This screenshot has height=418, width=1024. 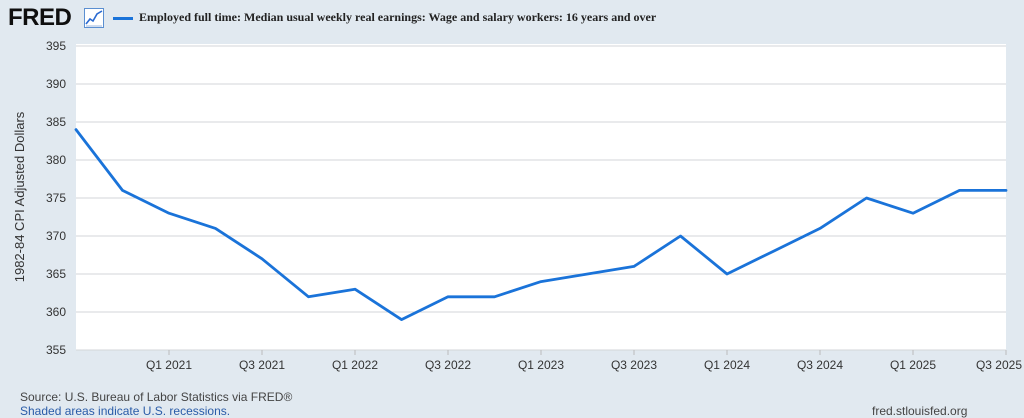 What do you see at coordinates (56, 274) in the screenshot?
I see `y-tick-label: 365` at bounding box center [56, 274].